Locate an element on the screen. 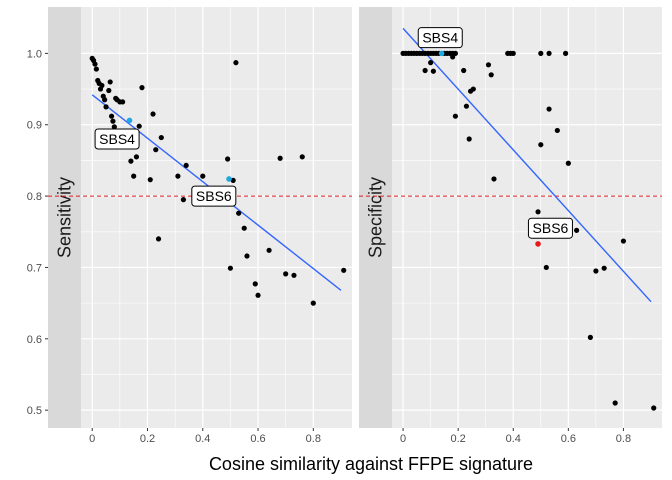 This screenshot has height=480, width=672. facet-strip-label: Sensitivity is located at coordinates (65, 217).